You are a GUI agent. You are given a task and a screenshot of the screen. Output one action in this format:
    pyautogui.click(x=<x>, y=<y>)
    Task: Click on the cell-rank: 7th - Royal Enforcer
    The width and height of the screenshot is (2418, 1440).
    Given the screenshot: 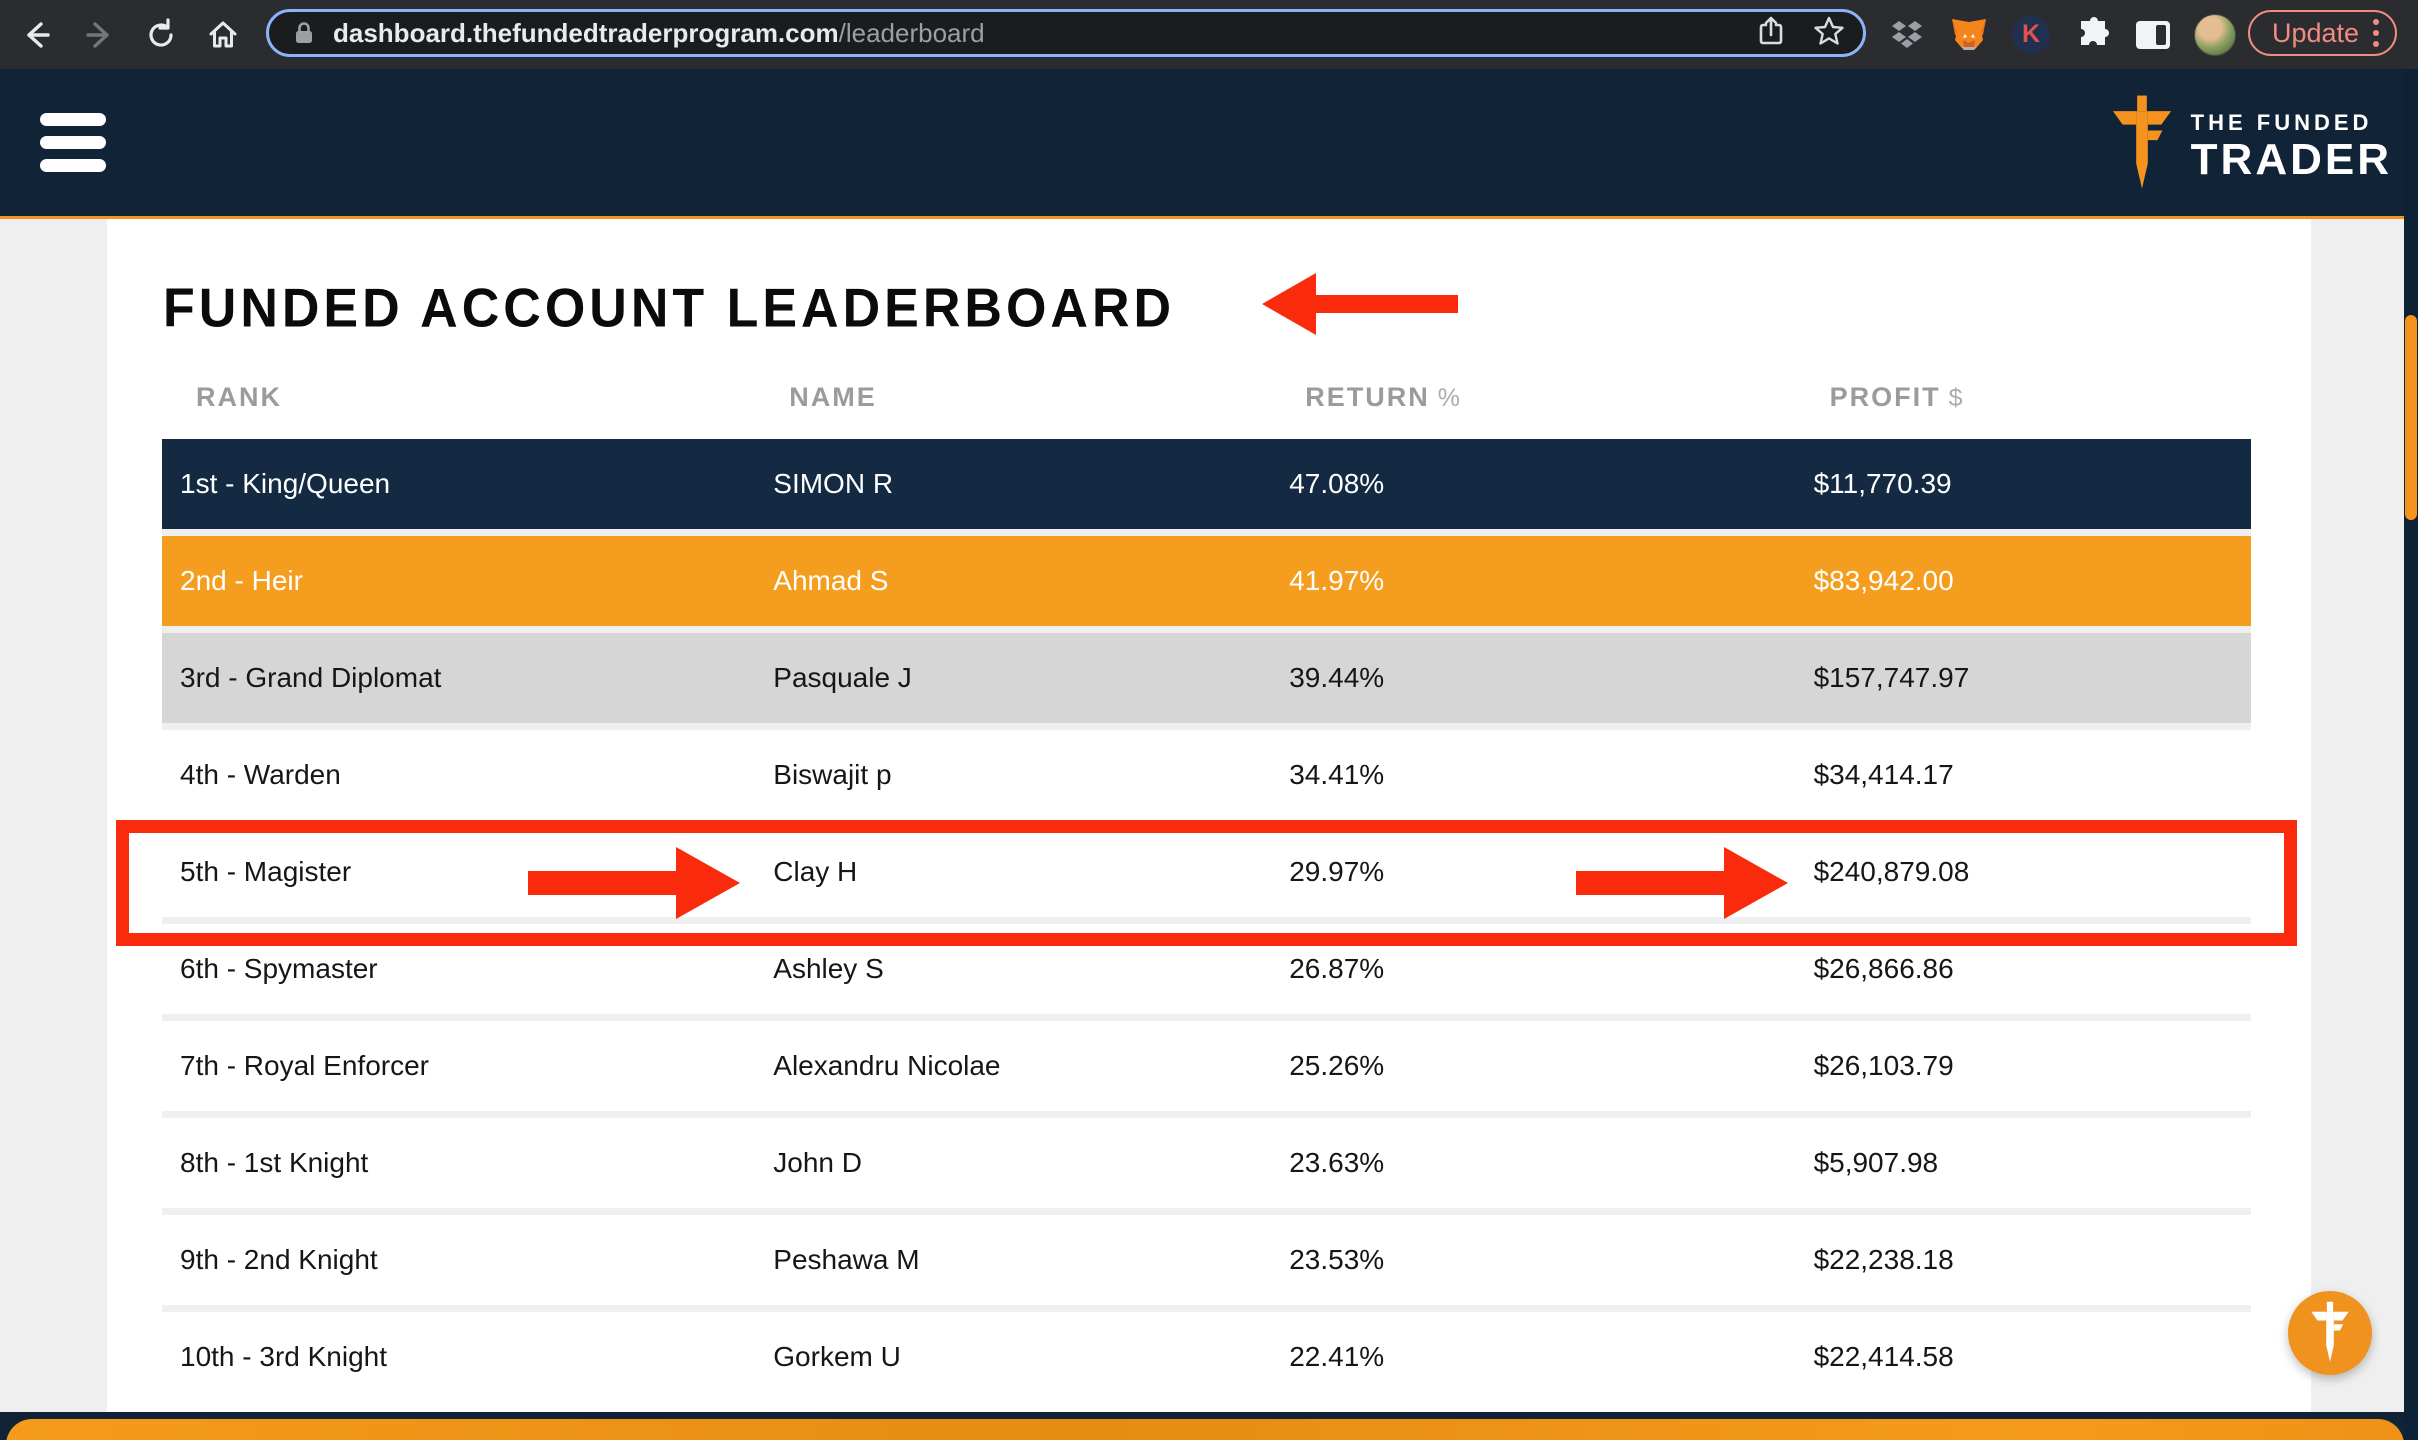 What is the action you would take?
    pyautogui.click(x=304, y=1065)
    